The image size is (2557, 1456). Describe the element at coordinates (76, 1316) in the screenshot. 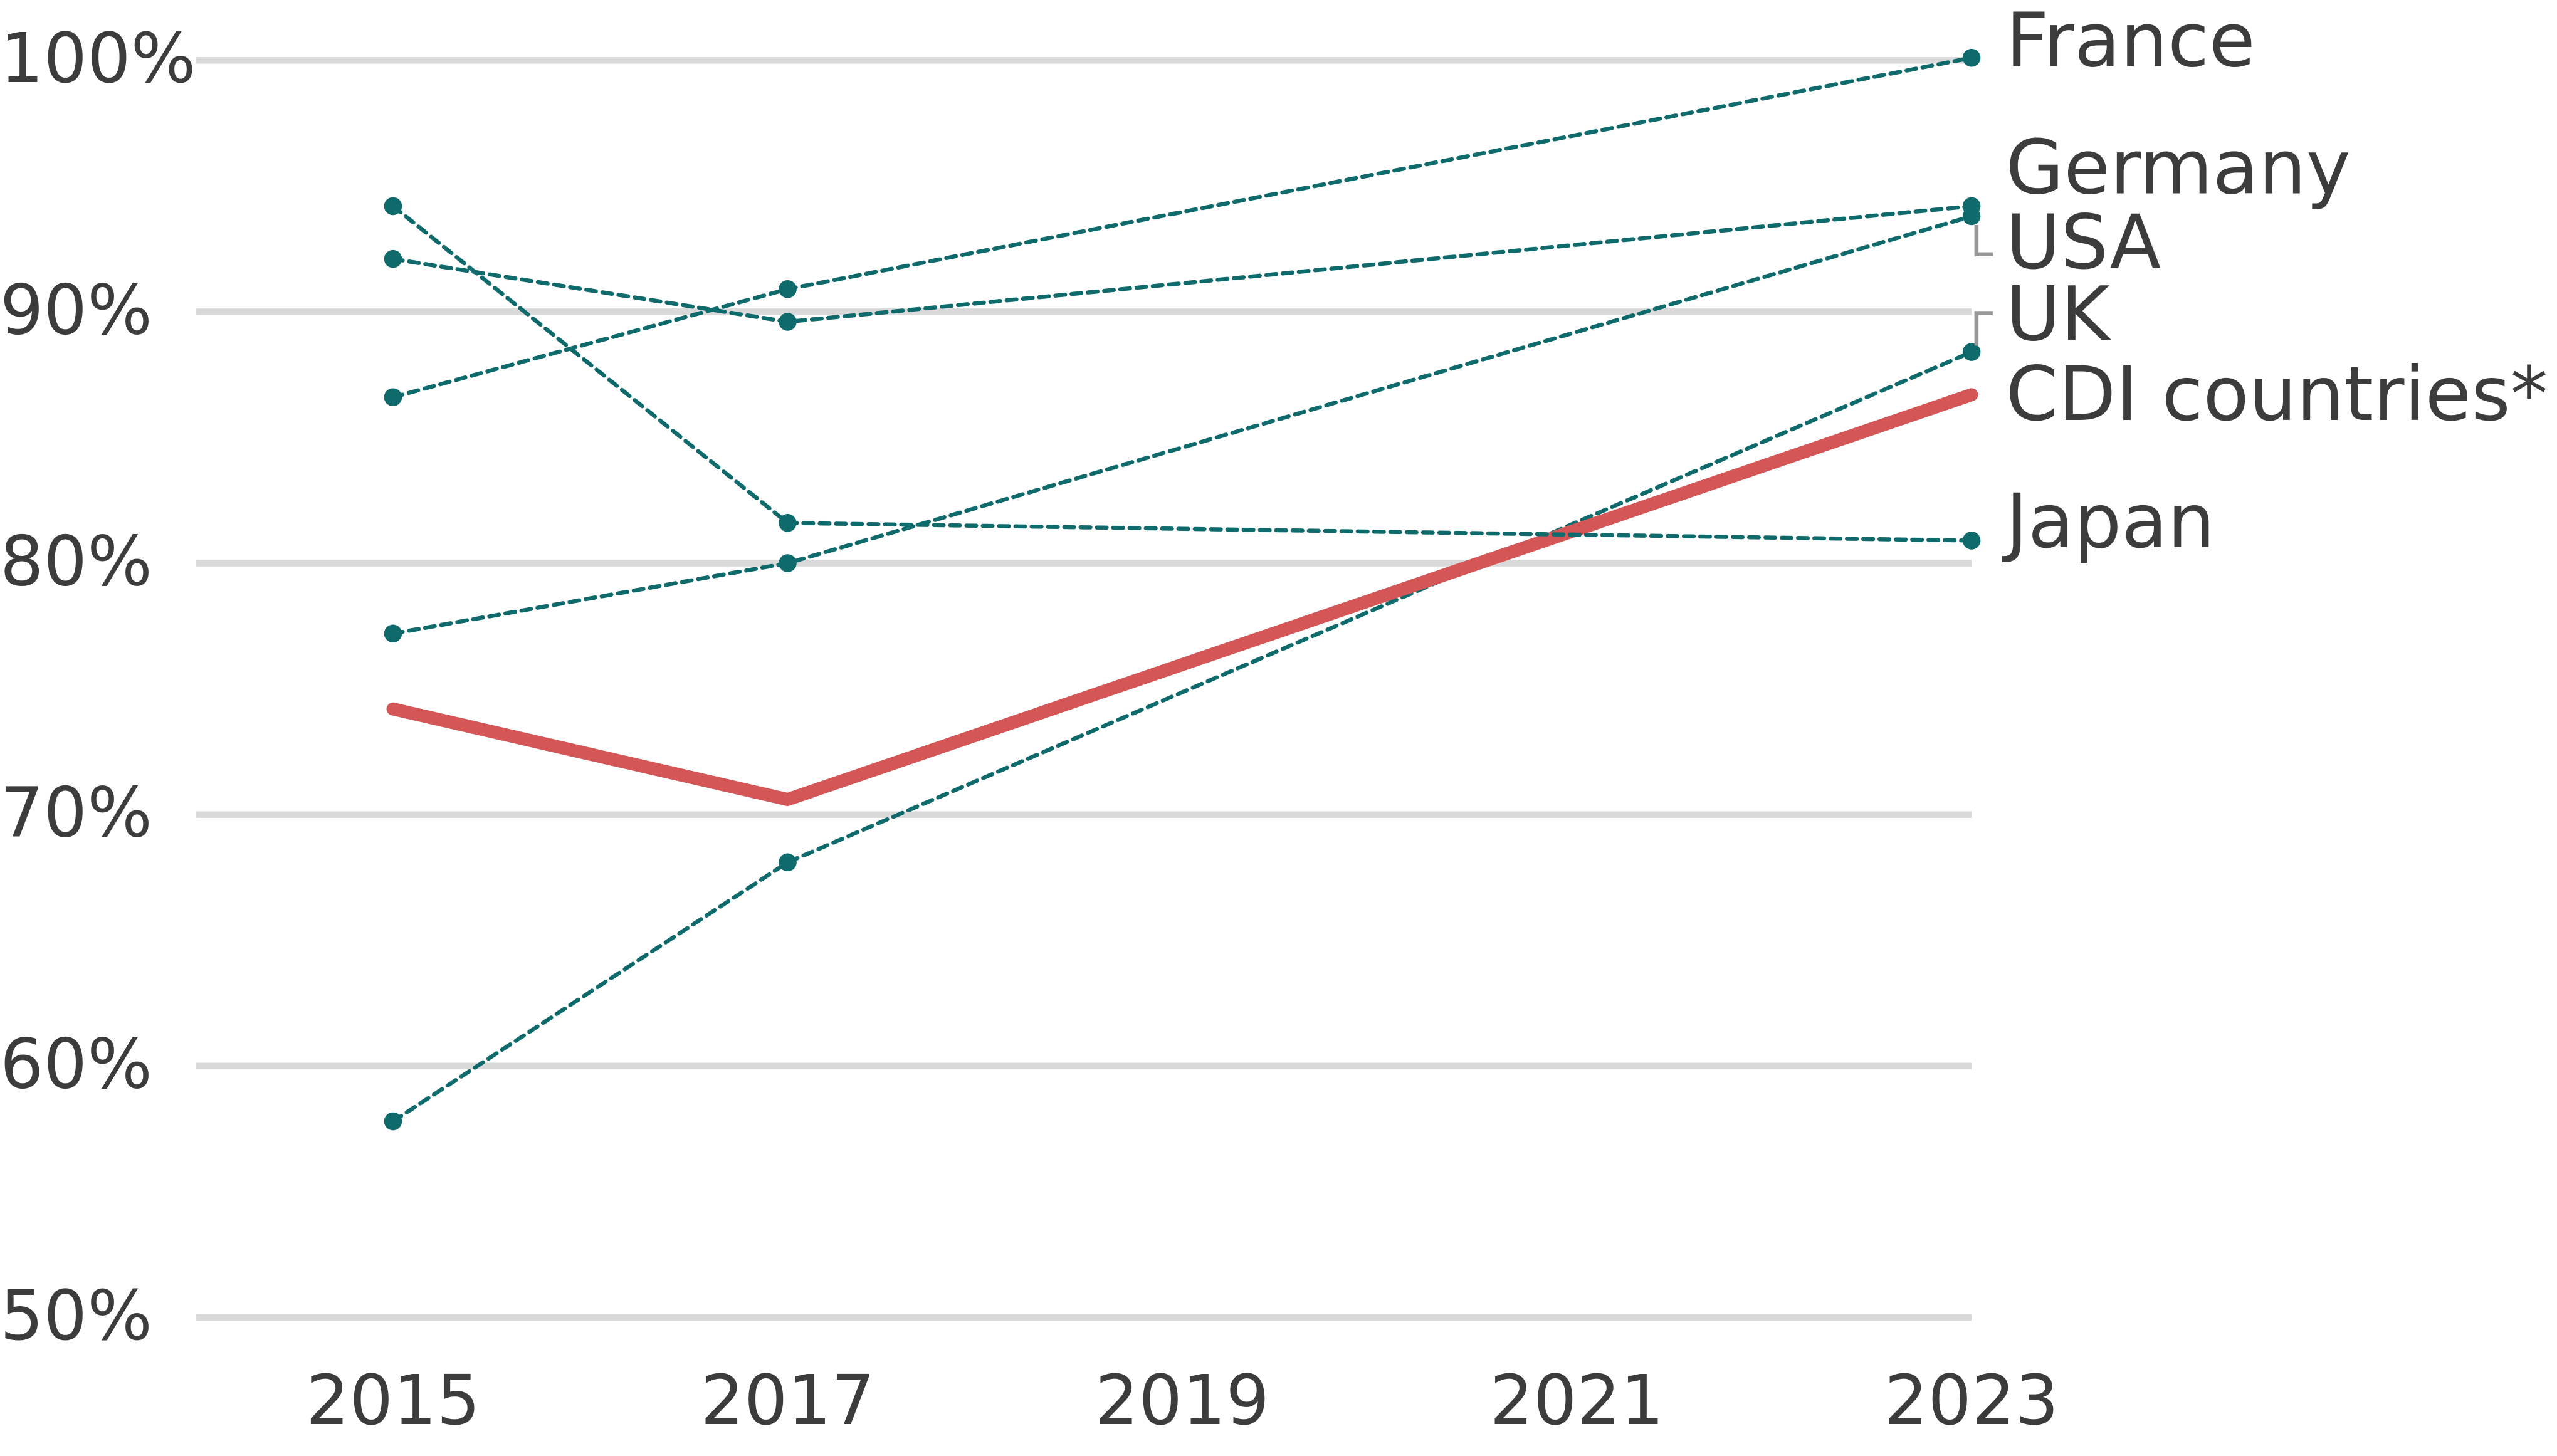

I see `y-tick-label: 50%` at that location.